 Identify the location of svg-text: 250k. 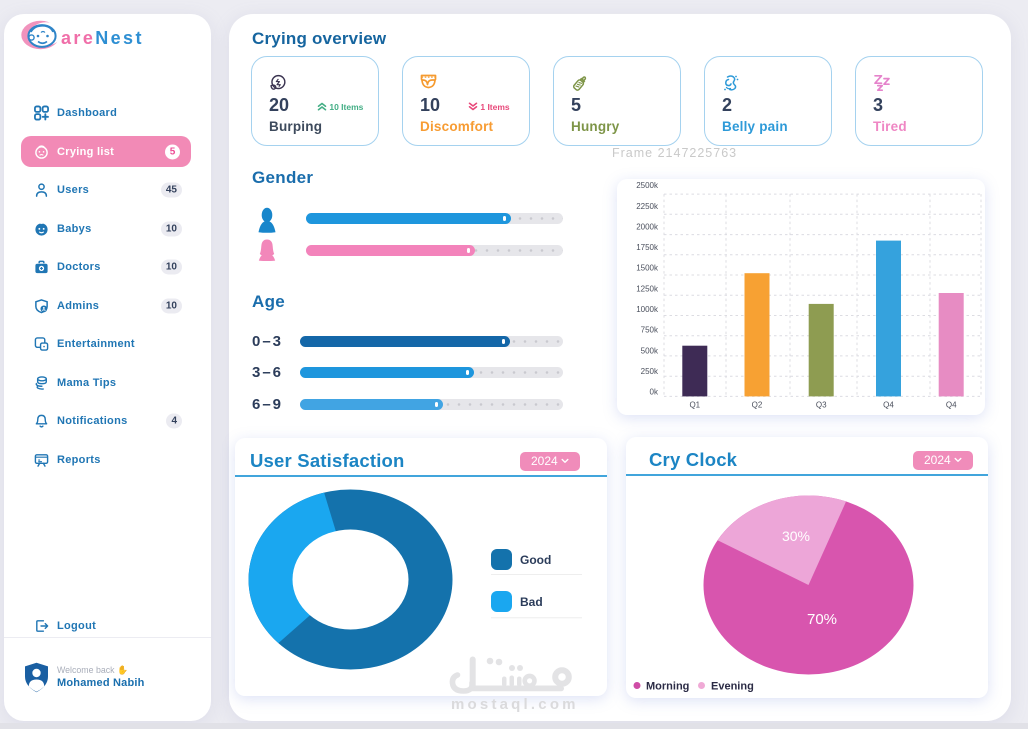
(650, 371).